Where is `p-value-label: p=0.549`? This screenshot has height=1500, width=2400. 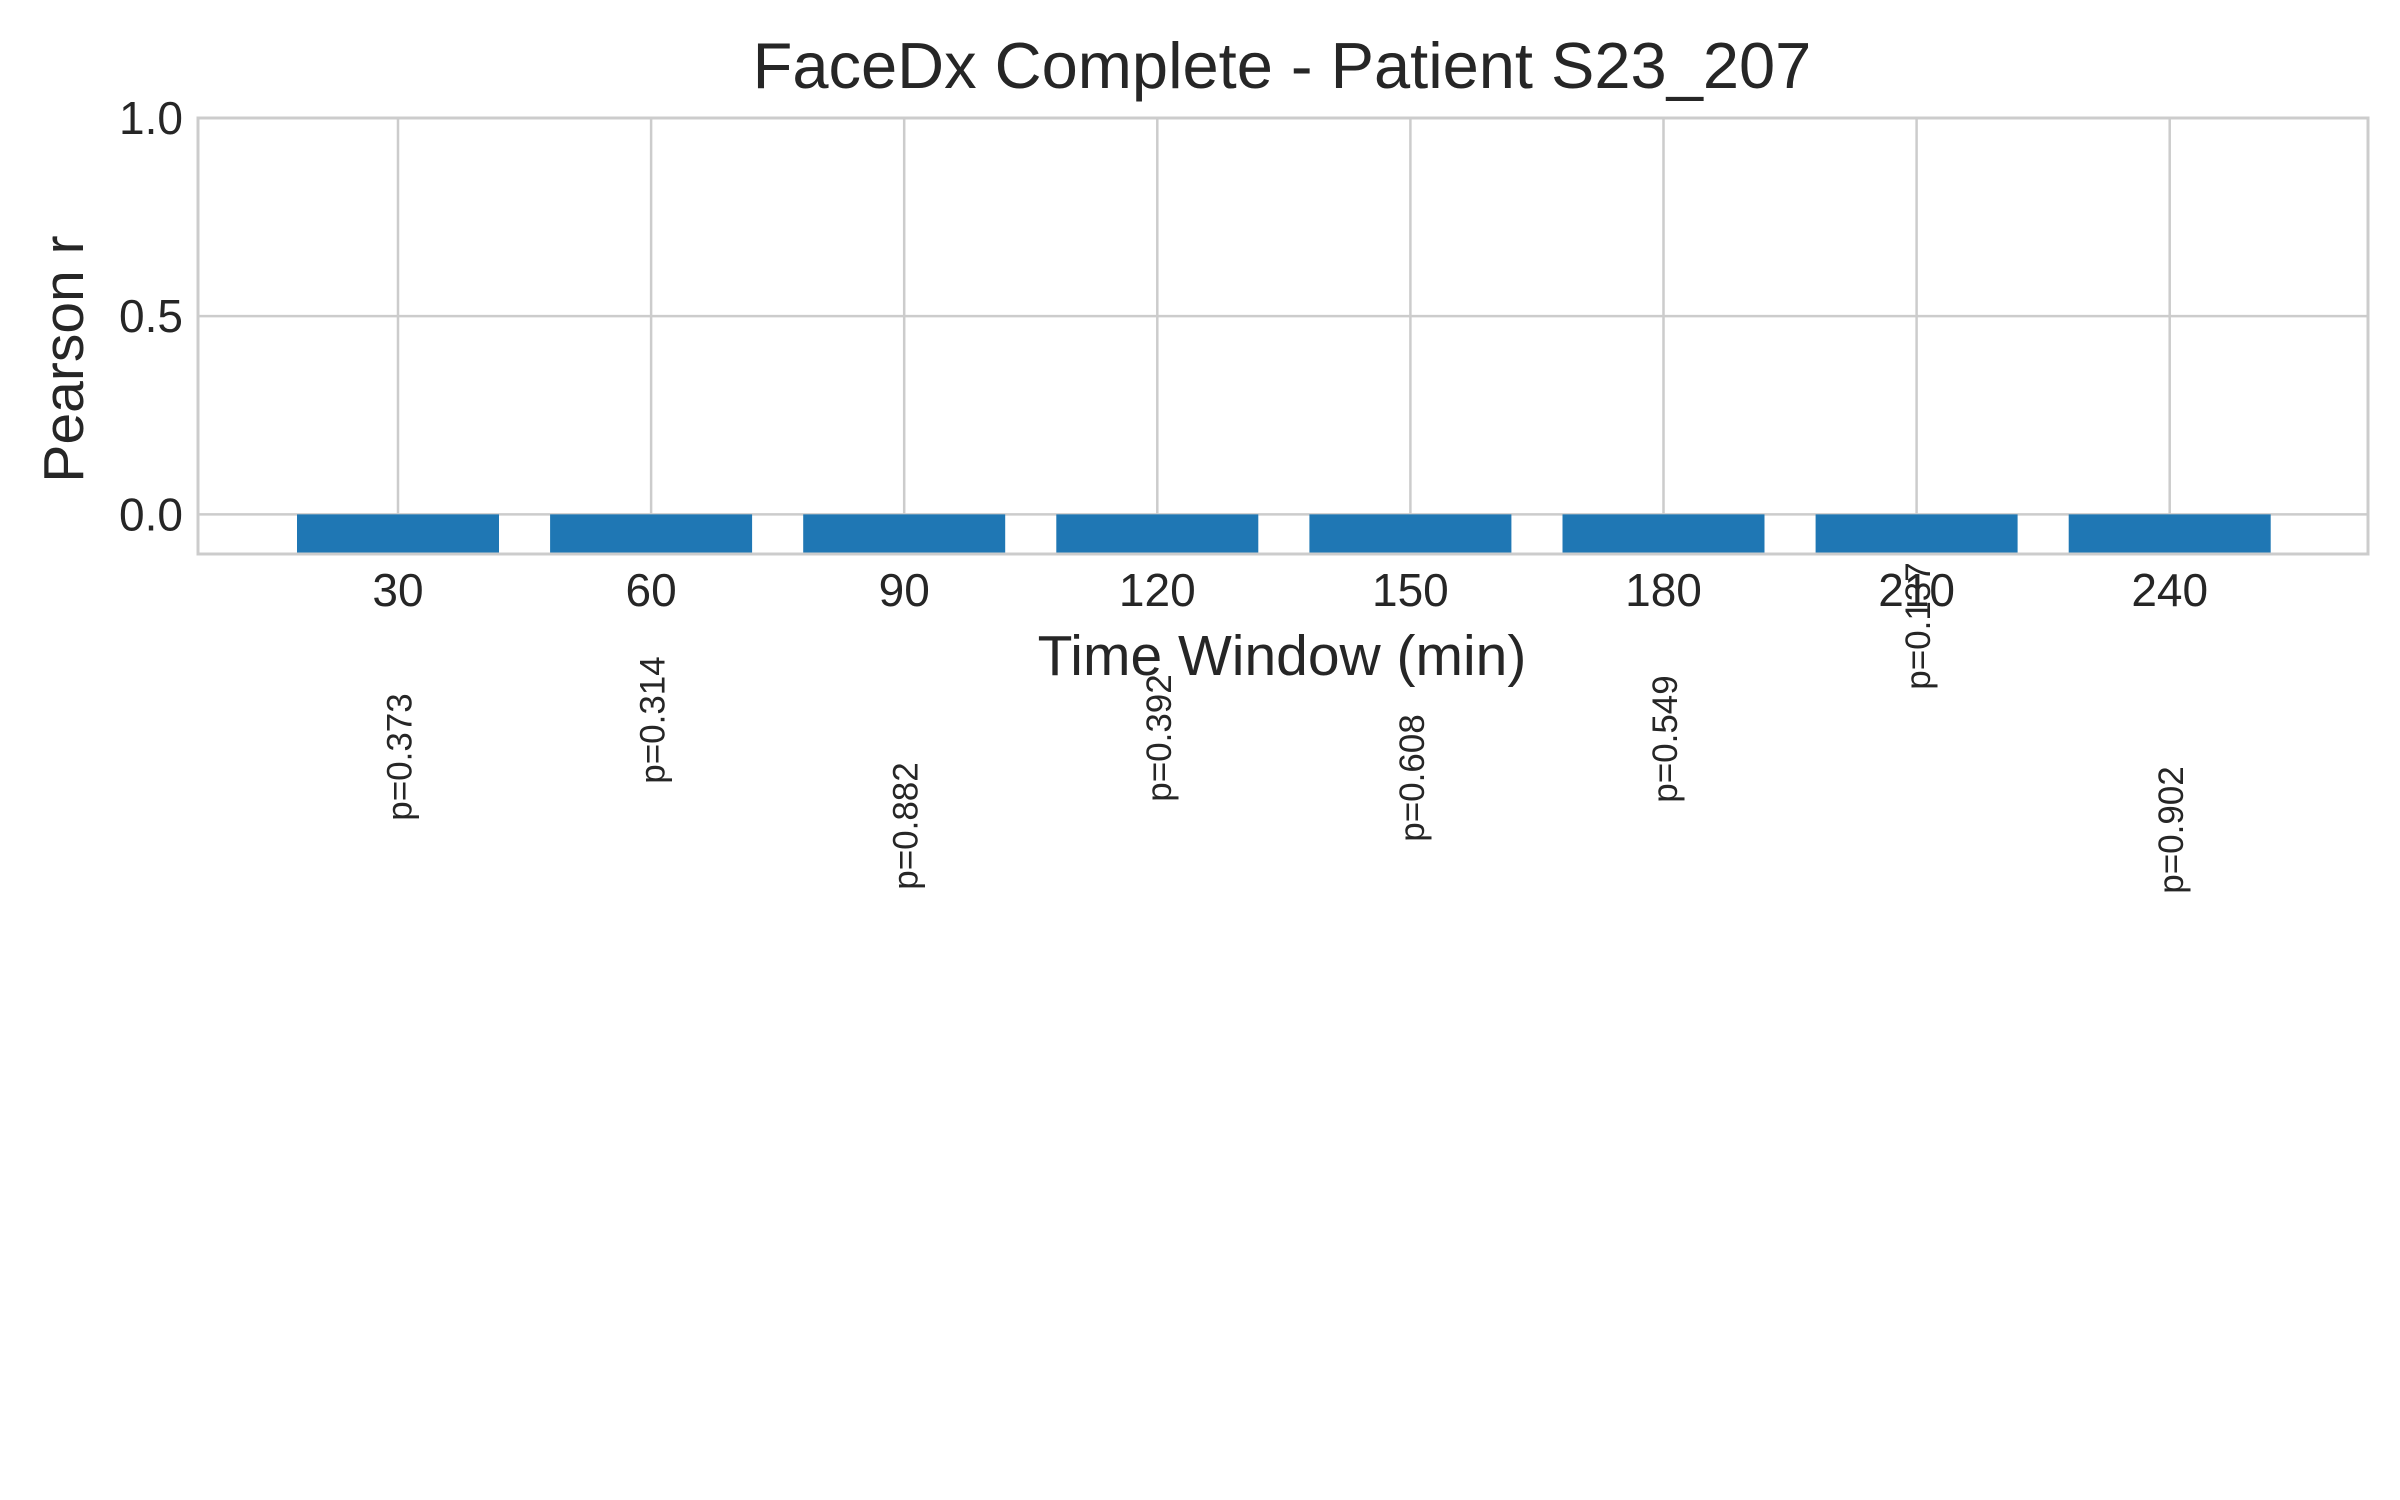 p-value-label: p=0.549 is located at coordinates (1665, 739).